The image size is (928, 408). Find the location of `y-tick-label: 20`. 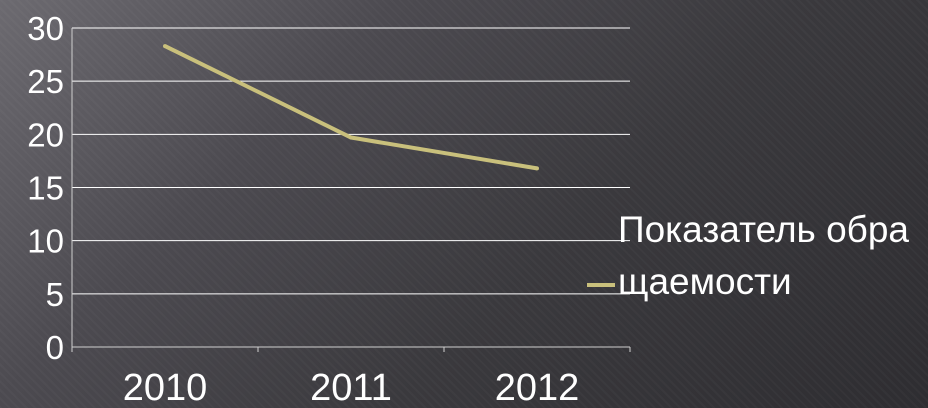

y-tick-label: 20 is located at coordinates (45, 134).